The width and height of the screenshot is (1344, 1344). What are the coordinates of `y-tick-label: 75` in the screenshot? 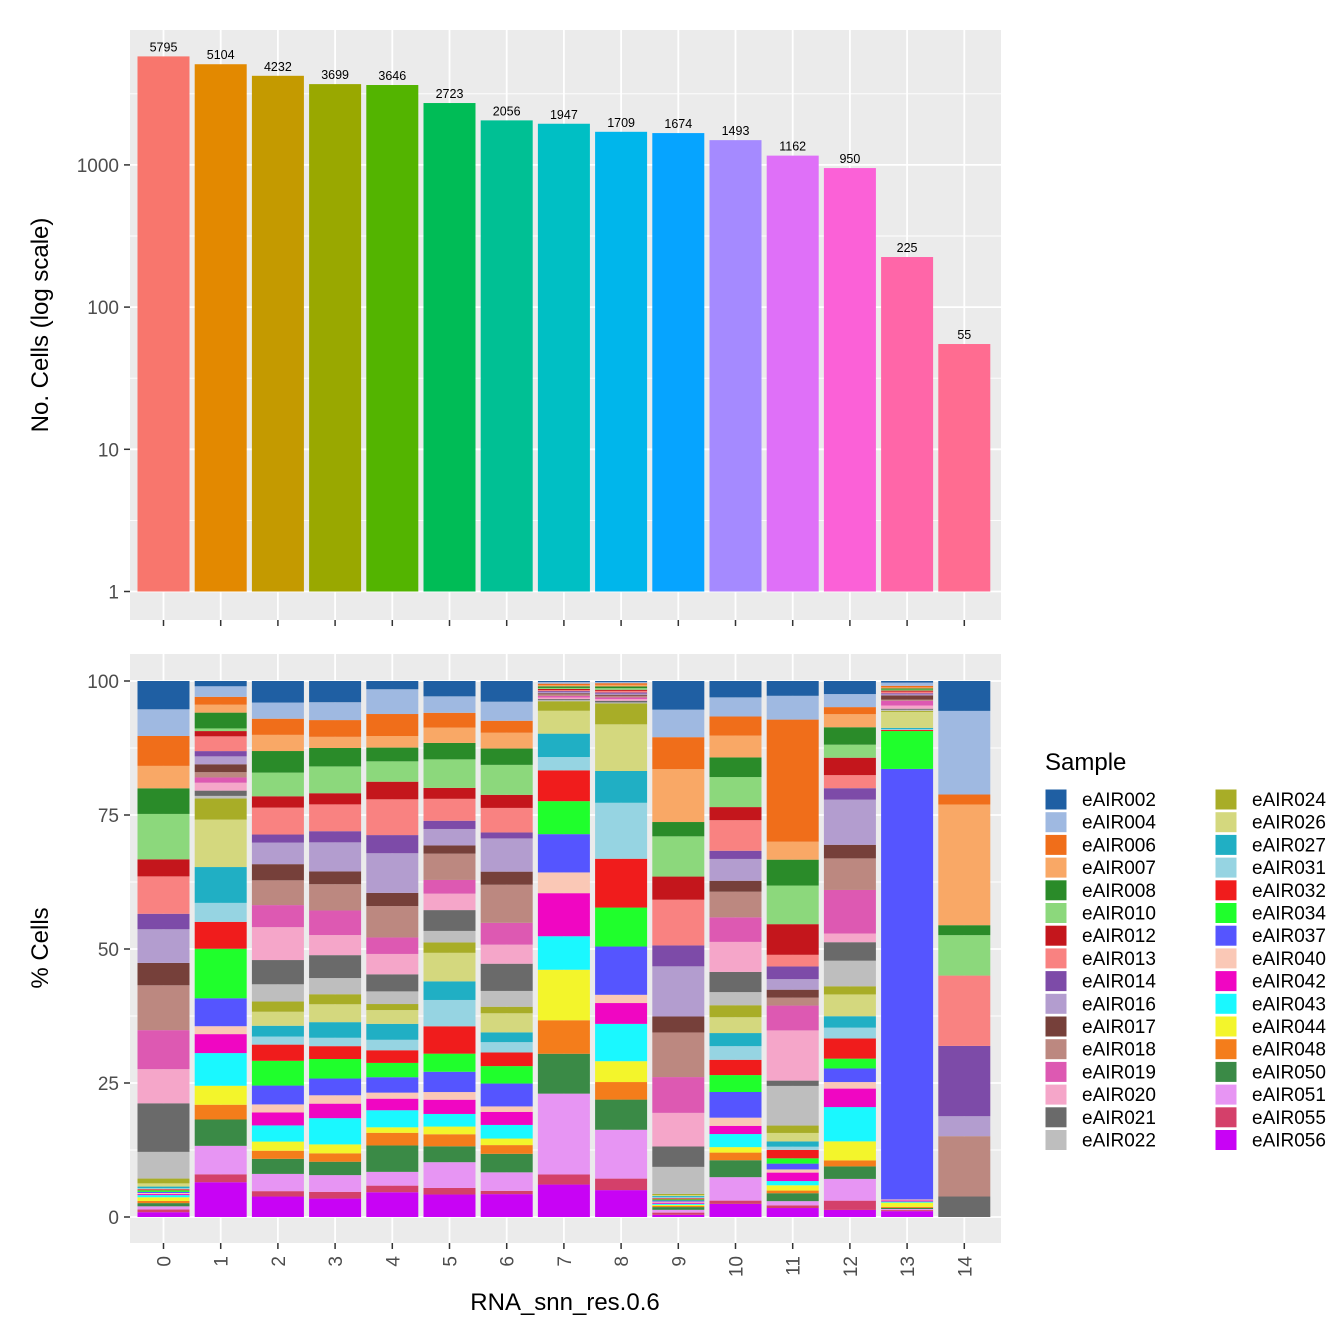 It's located at (108, 816).